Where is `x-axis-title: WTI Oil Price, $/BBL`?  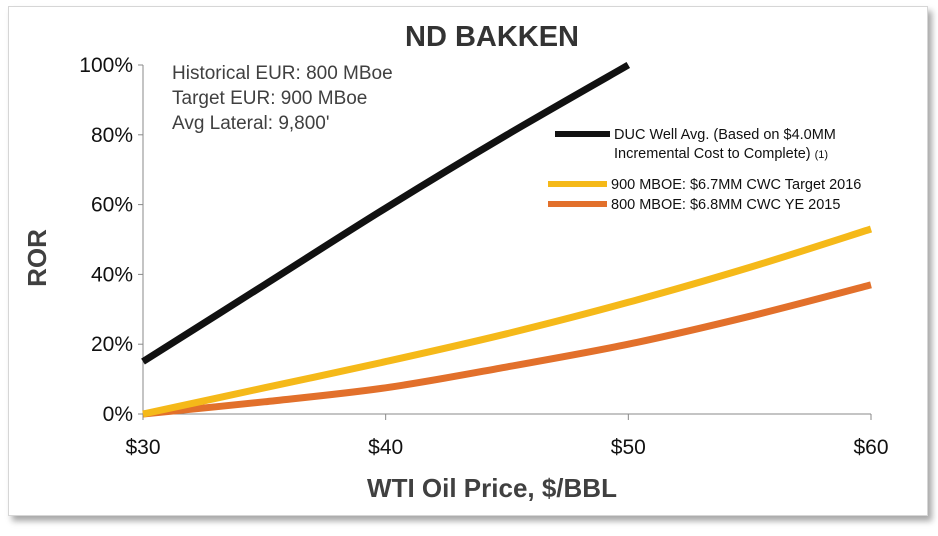 x-axis-title: WTI Oil Price, $/BBL is located at coordinates (492, 488).